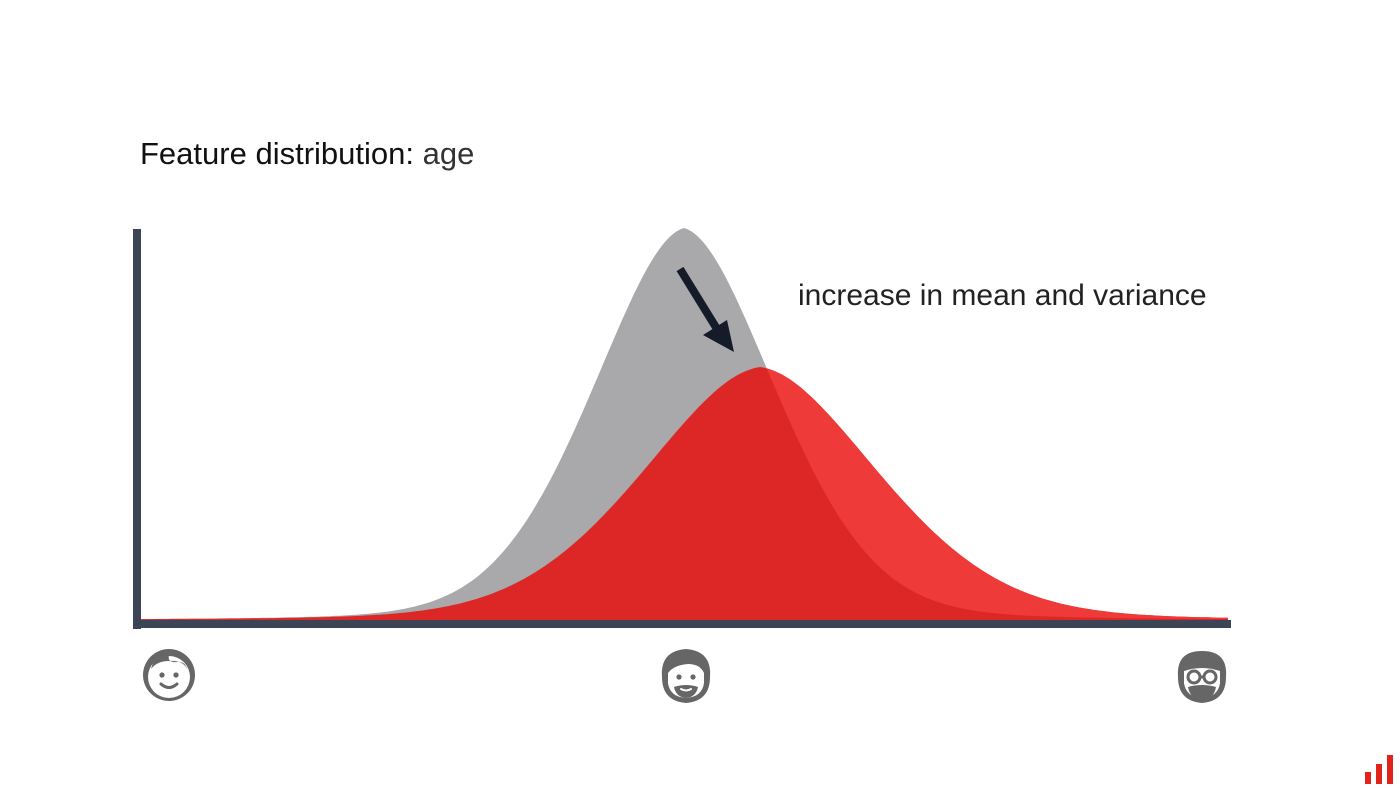 The image size is (1400, 788). I want to click on child-face-icon, so click(169, 675).